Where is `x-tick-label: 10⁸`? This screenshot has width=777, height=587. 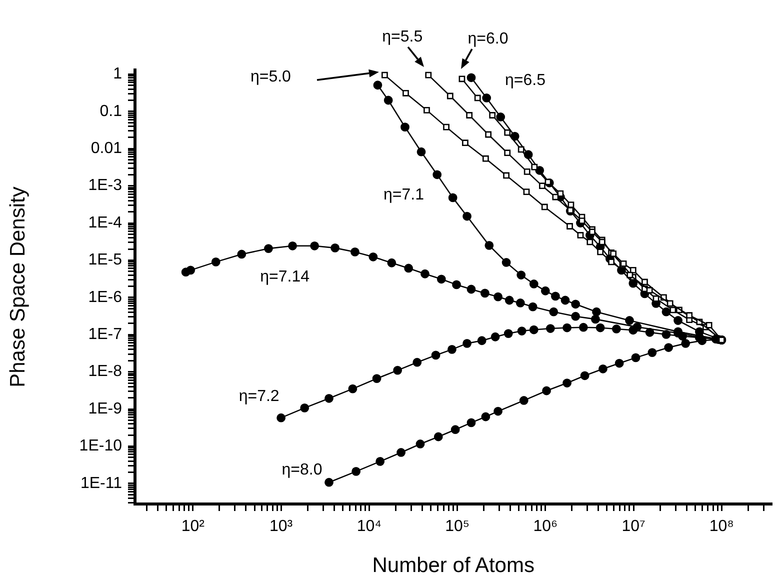 x-tick-label: 10⁸ is located at coordinates (721, 527).